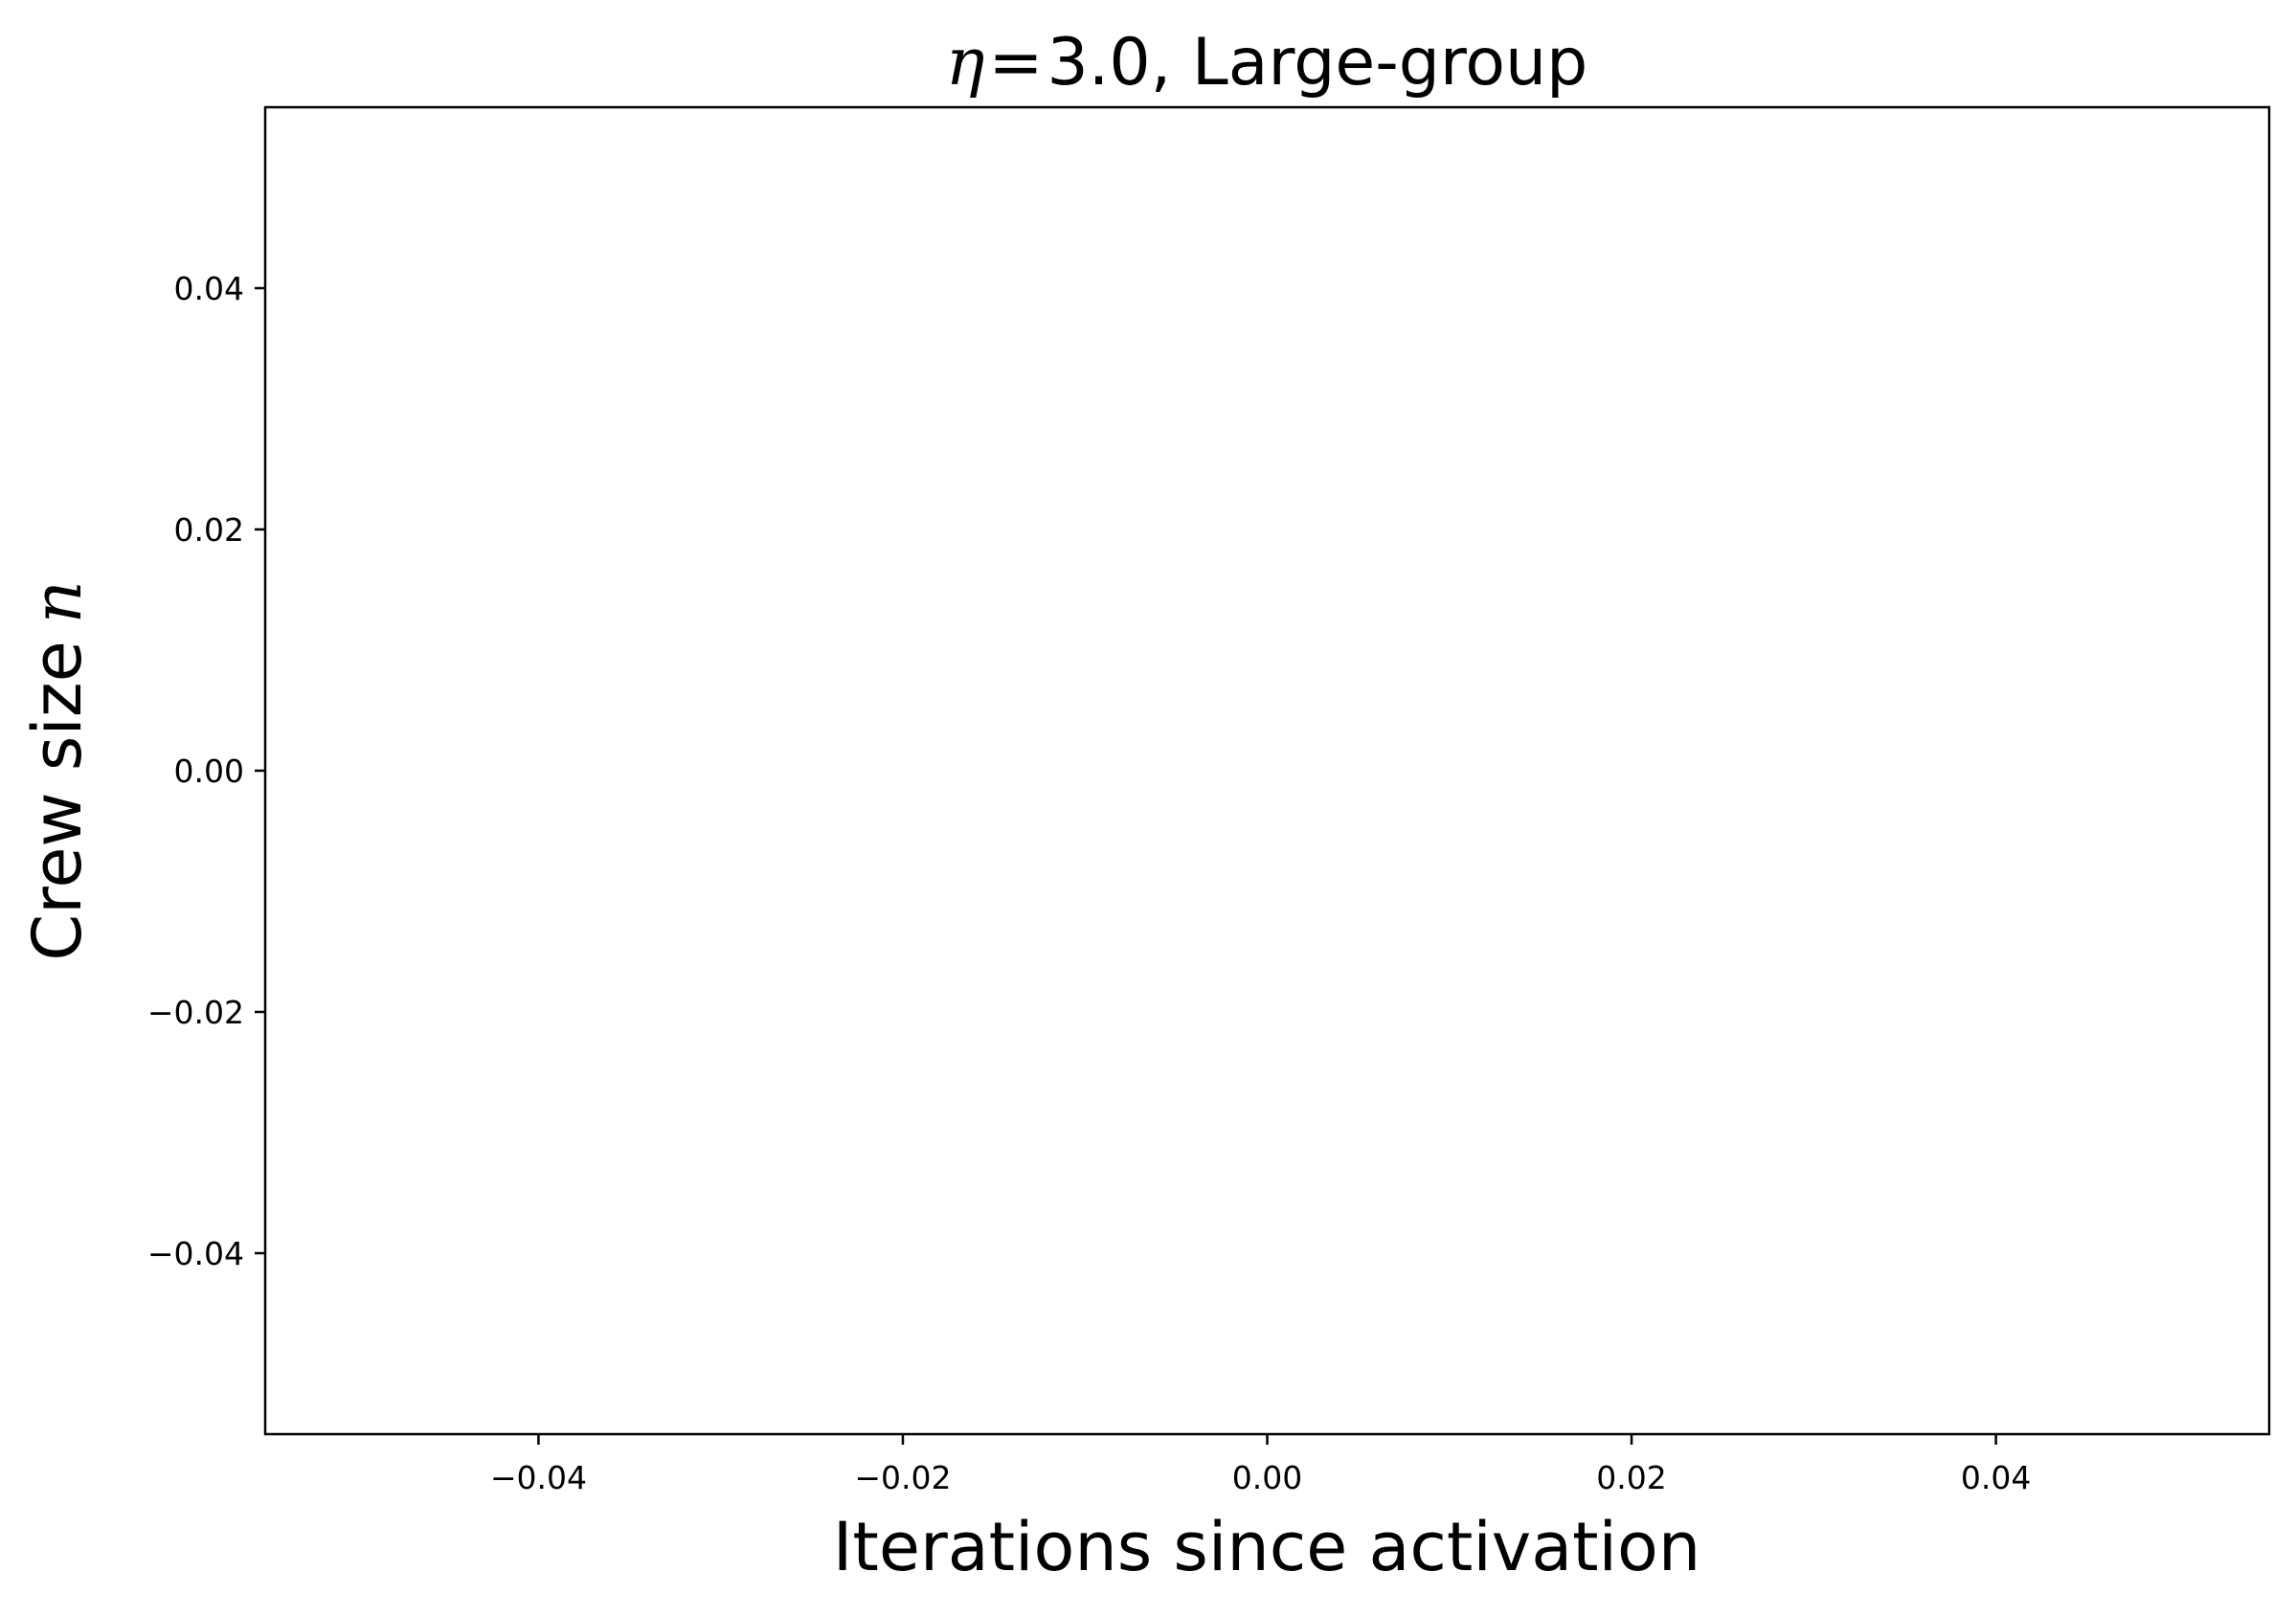 The image size is (2296, 1617). Describe the element at coordinates (195, 1253) in the screenshot. I see `y-tick-label: −0.04` at that location.